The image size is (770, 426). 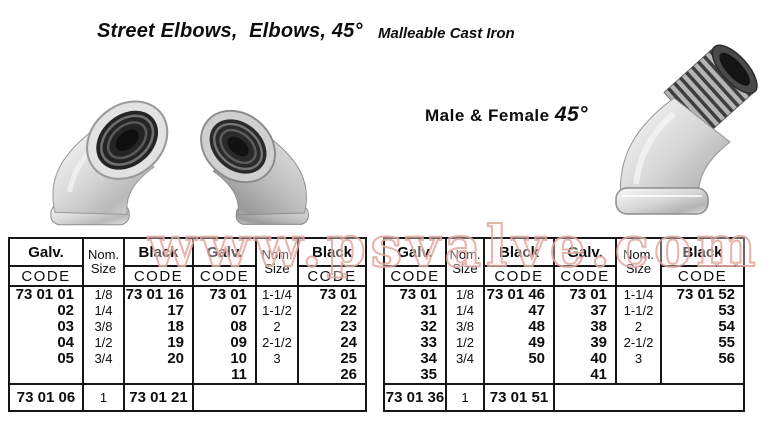 What do you see at coordinates (418, 302) in the screenshot?
I see `cell-line: 73 01 31` at bounding box center [418, 302].